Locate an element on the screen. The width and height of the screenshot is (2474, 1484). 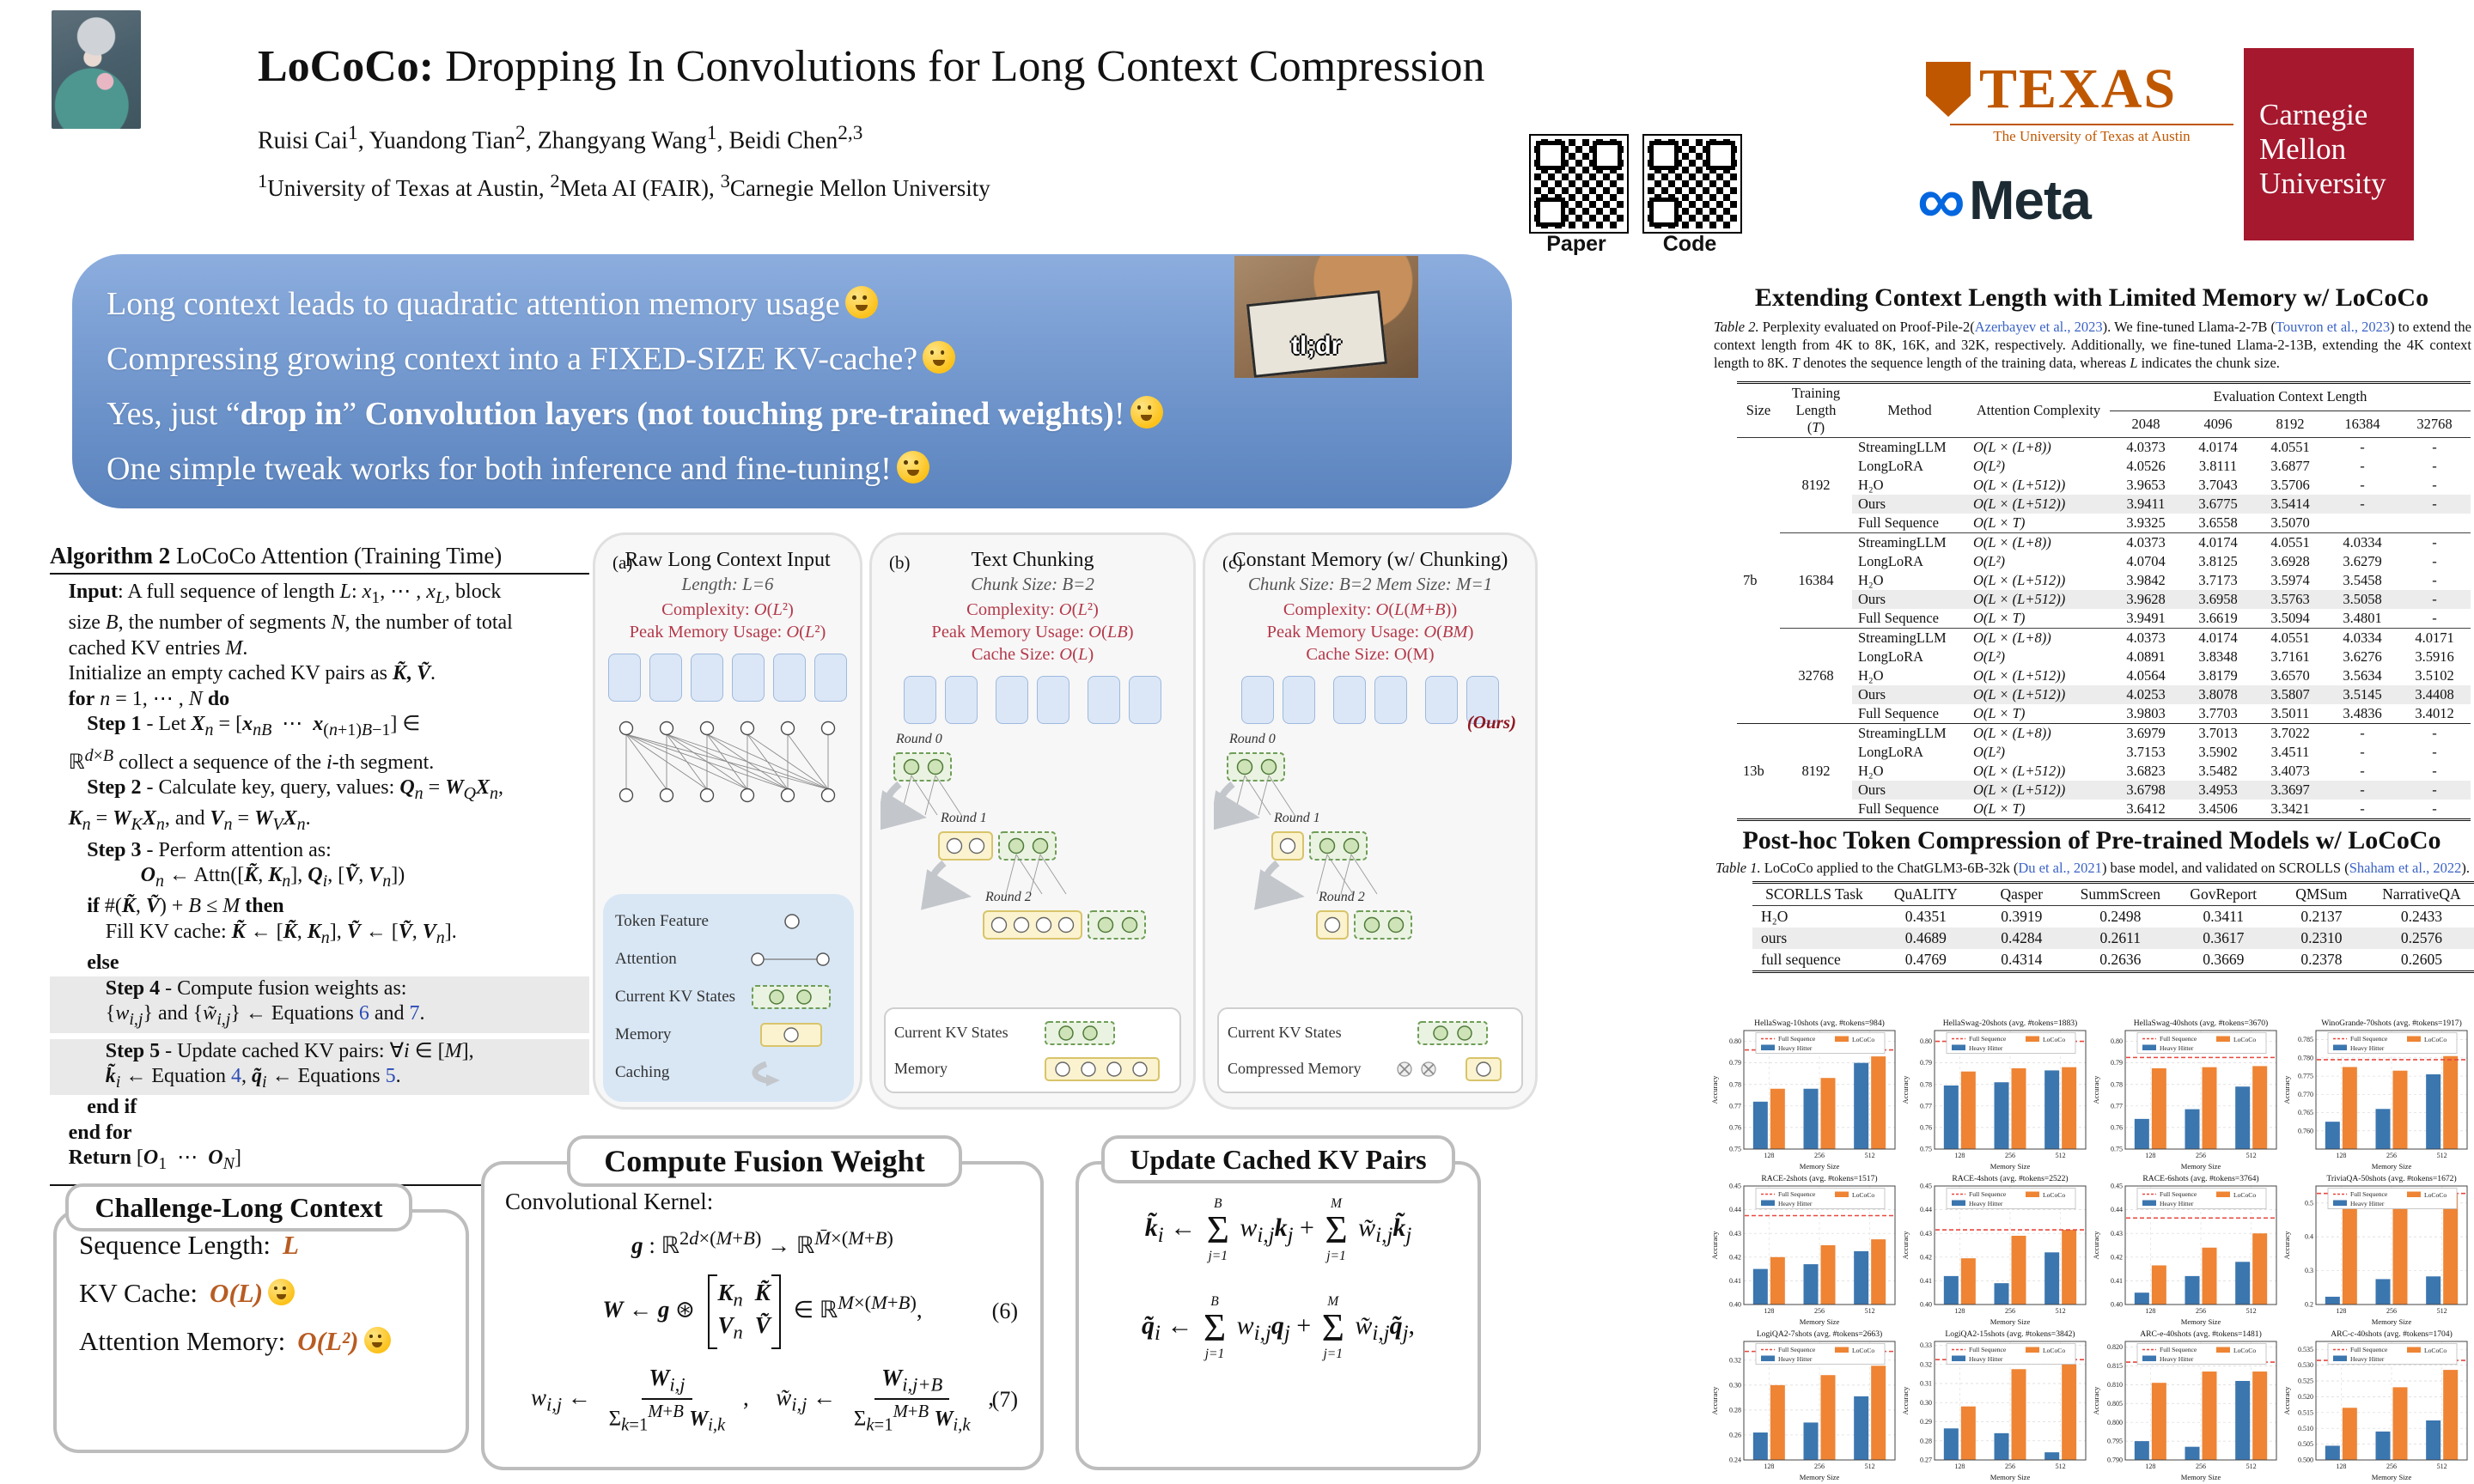
y-tick-label: 0.24 is located at coordinates (1735, 1460).